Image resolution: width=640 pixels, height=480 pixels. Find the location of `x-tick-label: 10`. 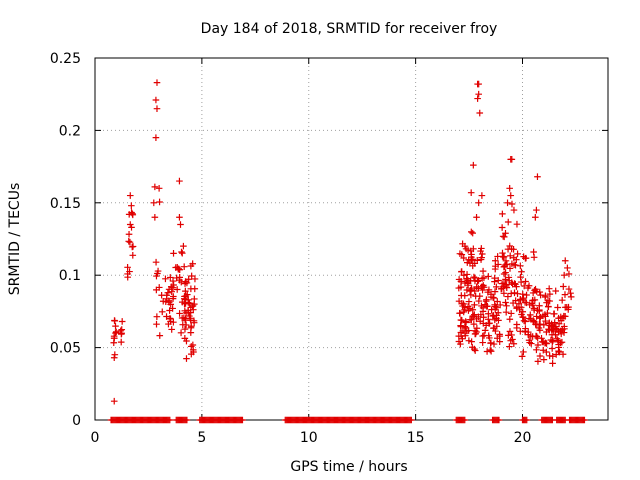

x-tick-label: 10 is located at coordinates (309, 438).